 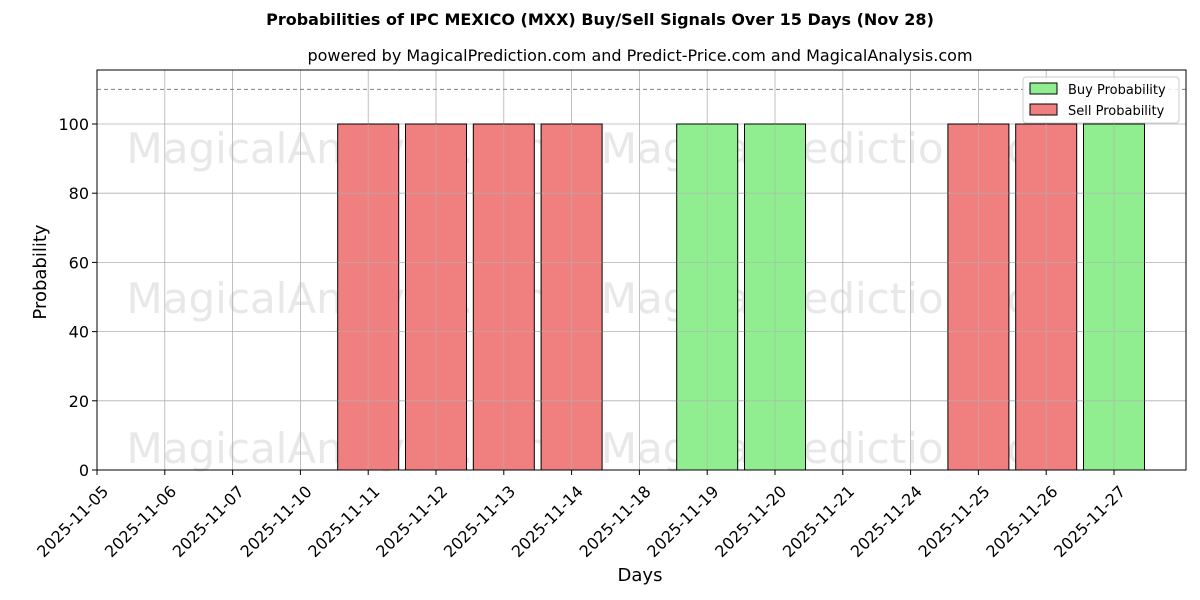 What do you see at coordinates (140, 521) in the screenshot?
I see `x-tick-label: 2025-11-06` at bounding box center [140, 521].